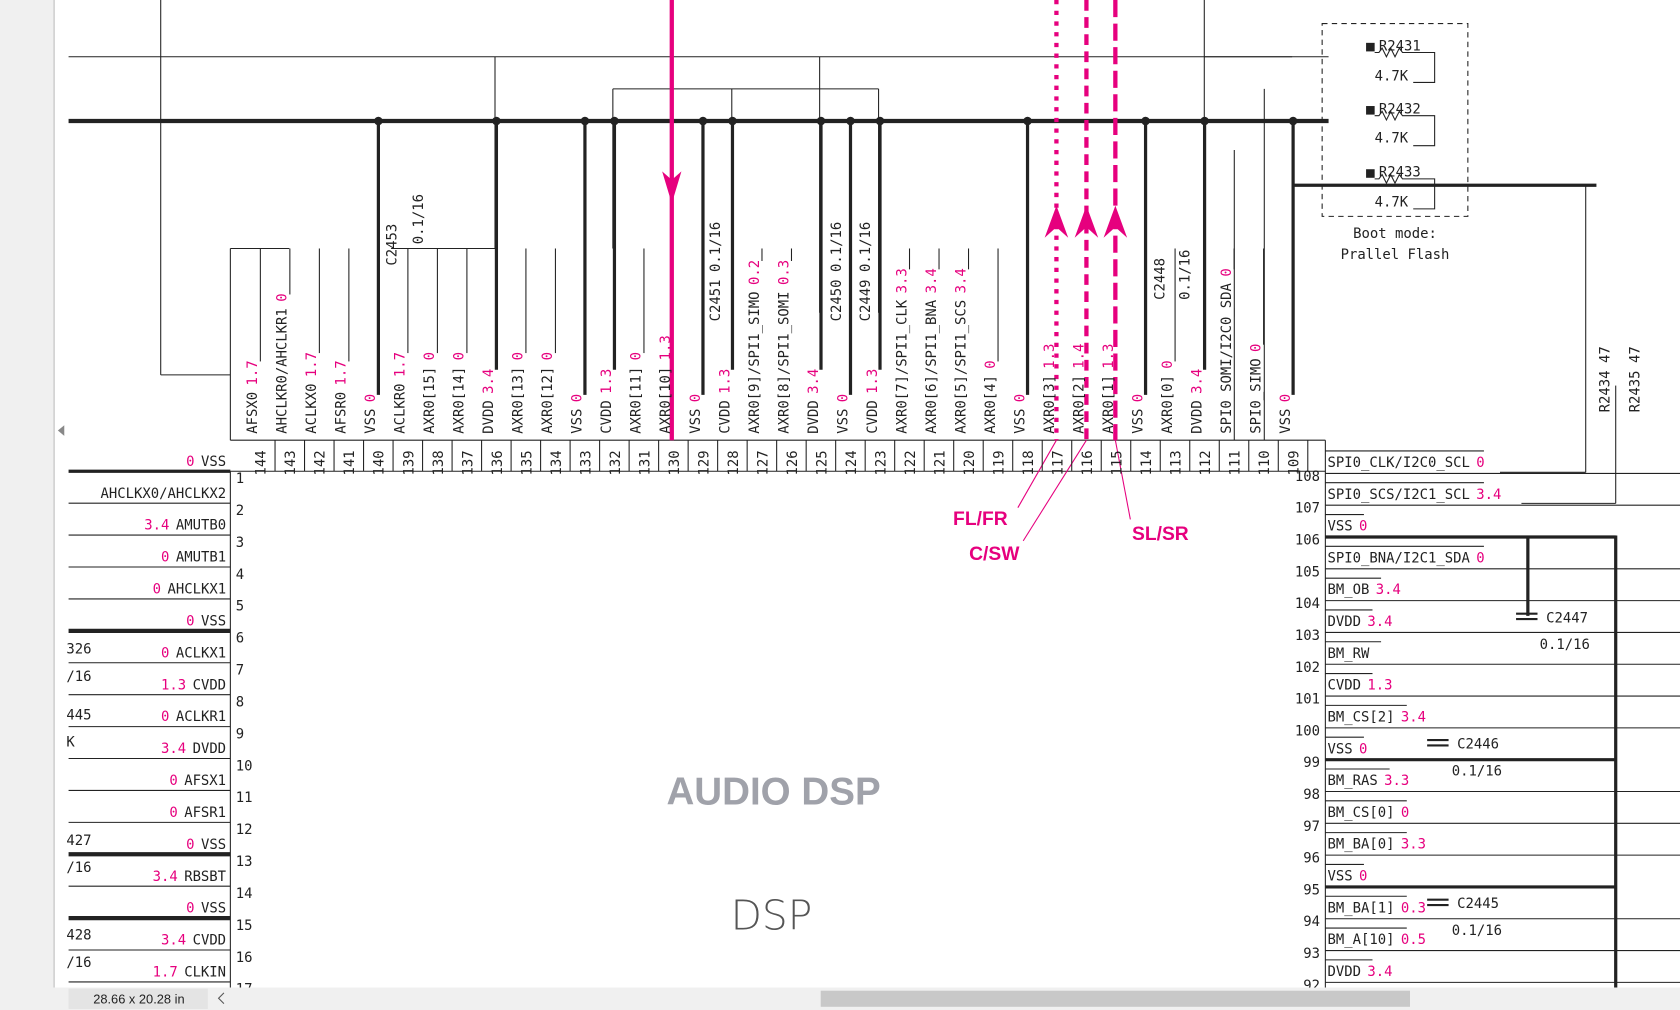  Describe the element at coordinates (240, 543) in the screenshot. I see `pin-number: 3` at that location.